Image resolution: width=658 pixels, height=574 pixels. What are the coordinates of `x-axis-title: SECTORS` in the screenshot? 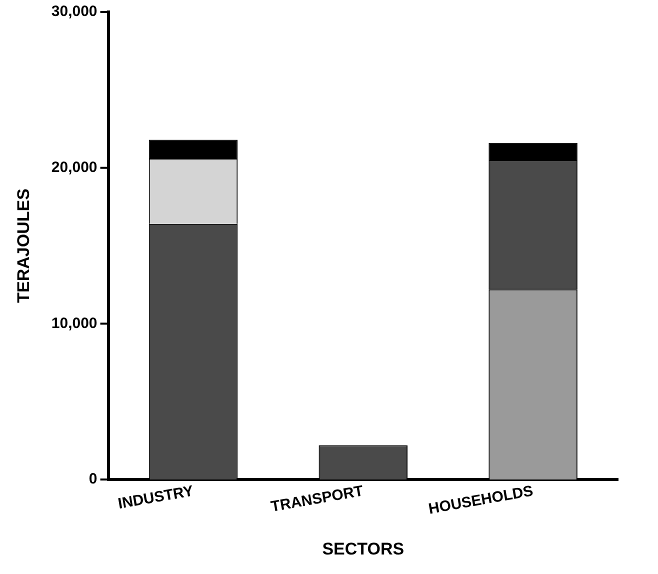 It's located at (363, 548).